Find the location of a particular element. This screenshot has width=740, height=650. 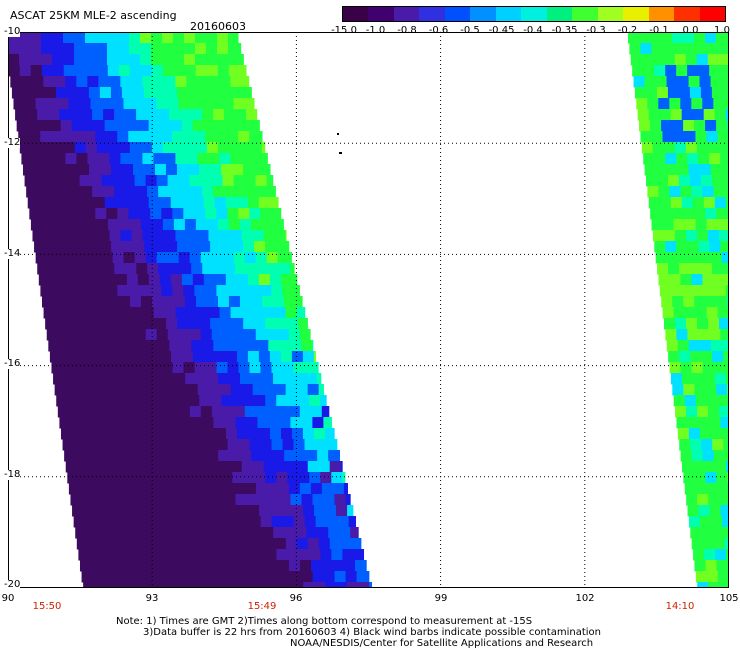

lon-label-93: 93 is located at coordinates (152, 598).